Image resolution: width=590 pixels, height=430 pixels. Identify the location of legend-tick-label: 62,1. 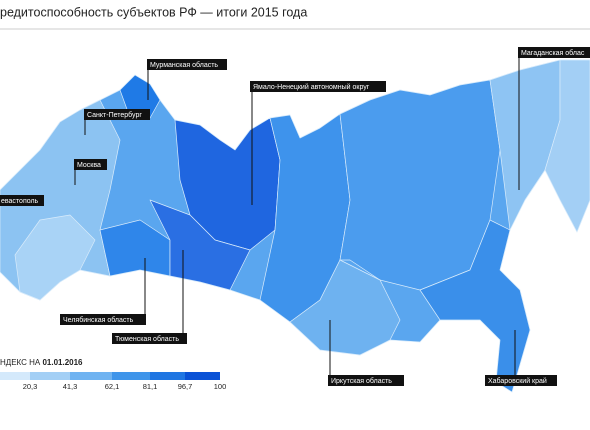
(112, 386).